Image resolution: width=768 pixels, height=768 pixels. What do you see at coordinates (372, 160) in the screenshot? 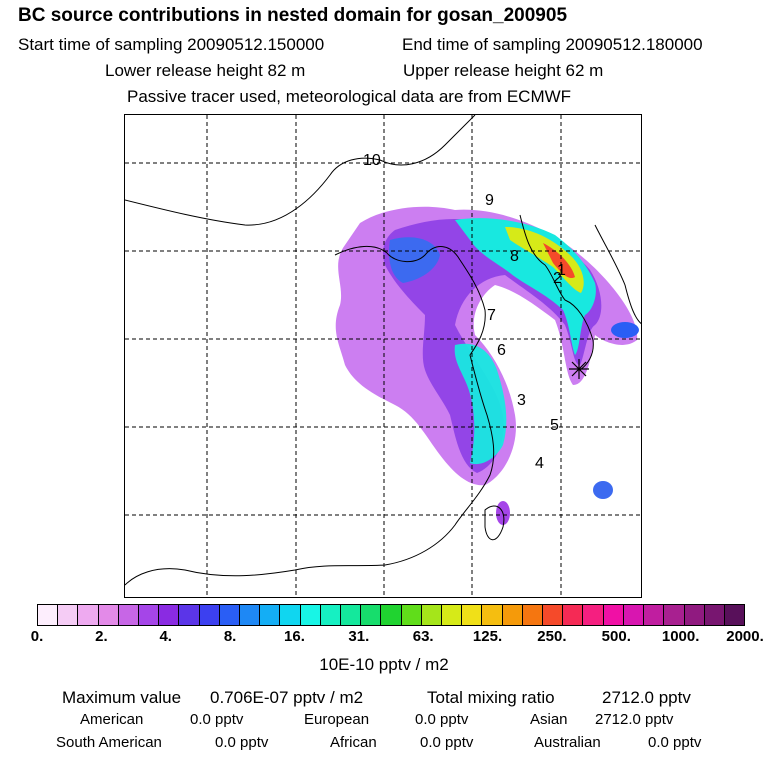
I see `traj-label: 10` at bounding box center [372, 160].